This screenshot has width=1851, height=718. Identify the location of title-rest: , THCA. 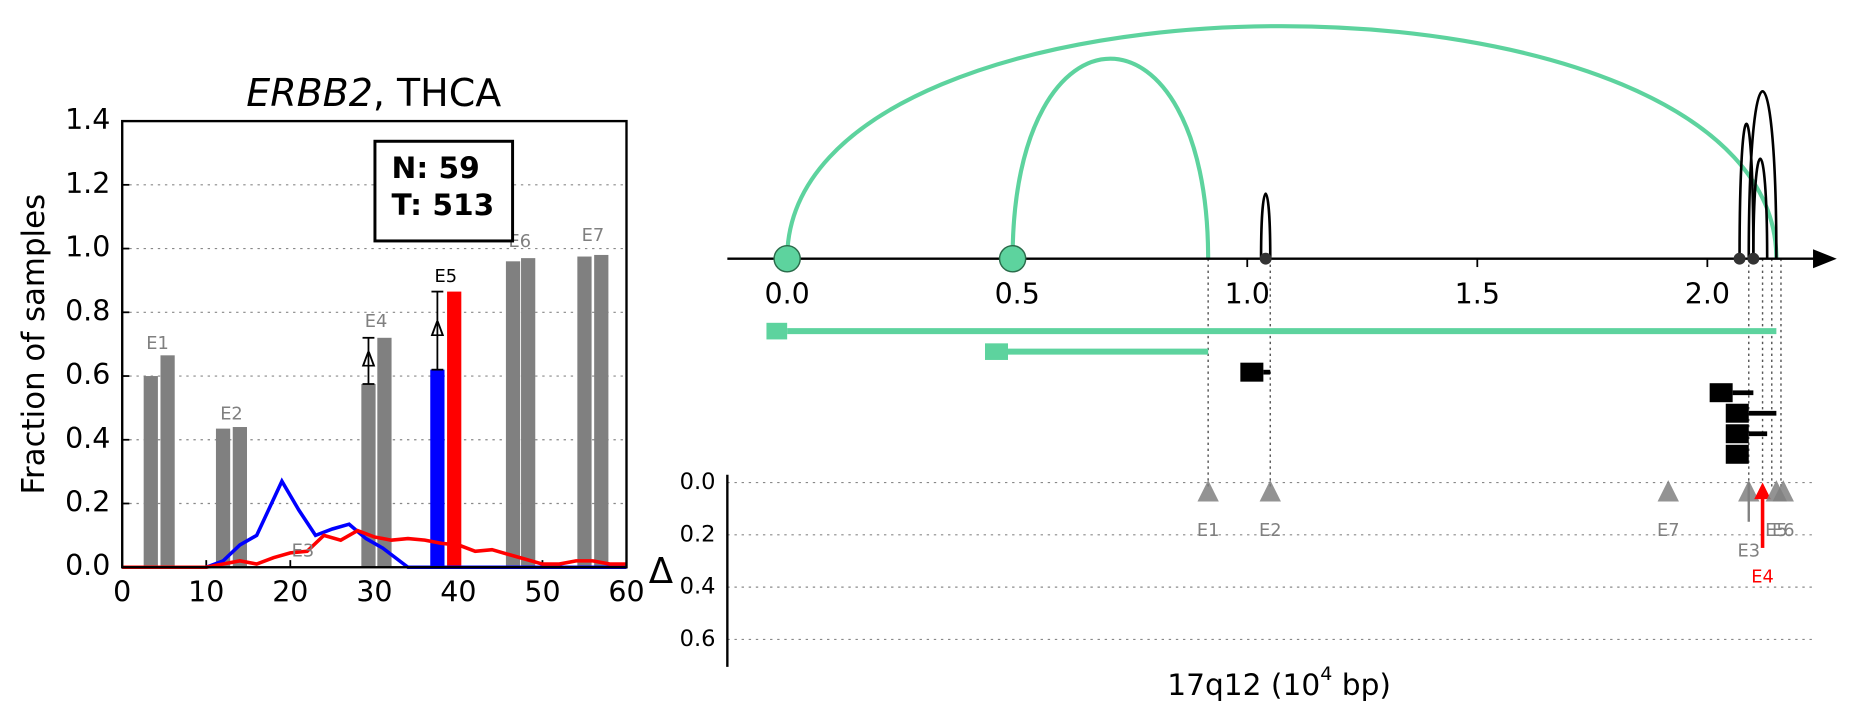
(437, 92).